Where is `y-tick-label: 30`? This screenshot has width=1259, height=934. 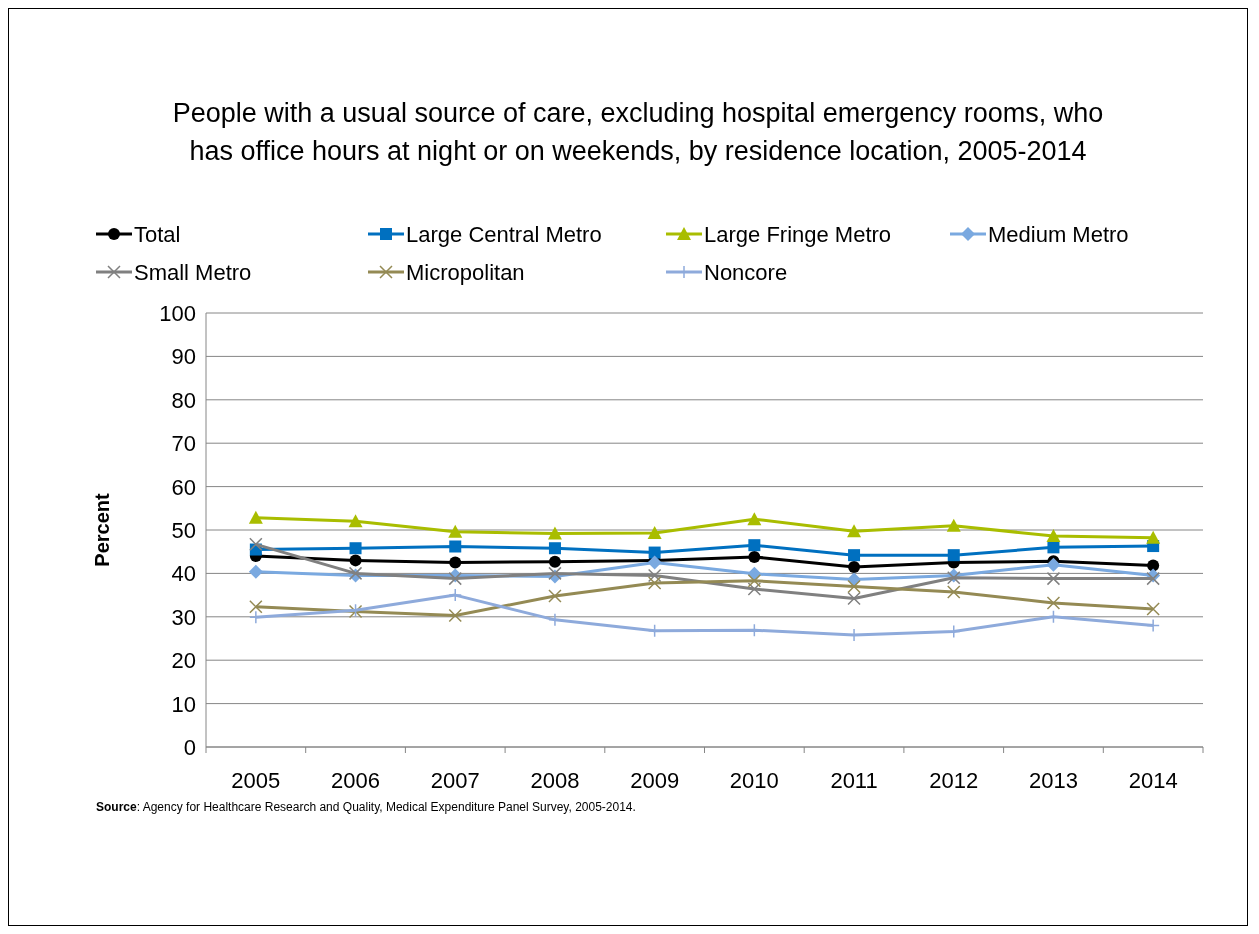
y-tick-label: 30 is located at coordinates (183, 617).